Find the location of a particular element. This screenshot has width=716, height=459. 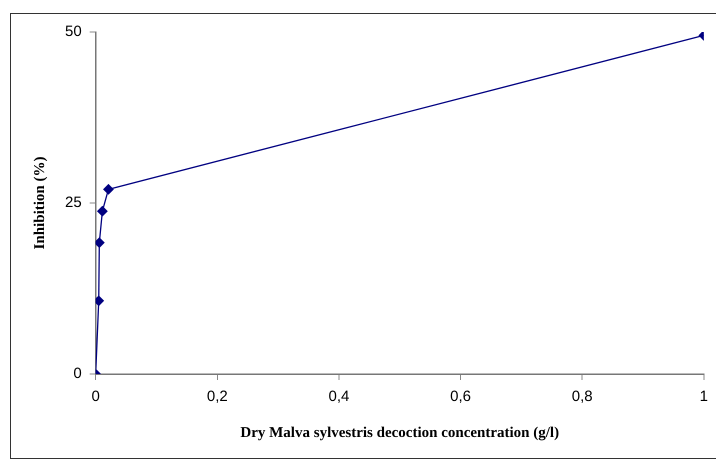

x-tick-label: 1 is located at coordinates (704, 397).